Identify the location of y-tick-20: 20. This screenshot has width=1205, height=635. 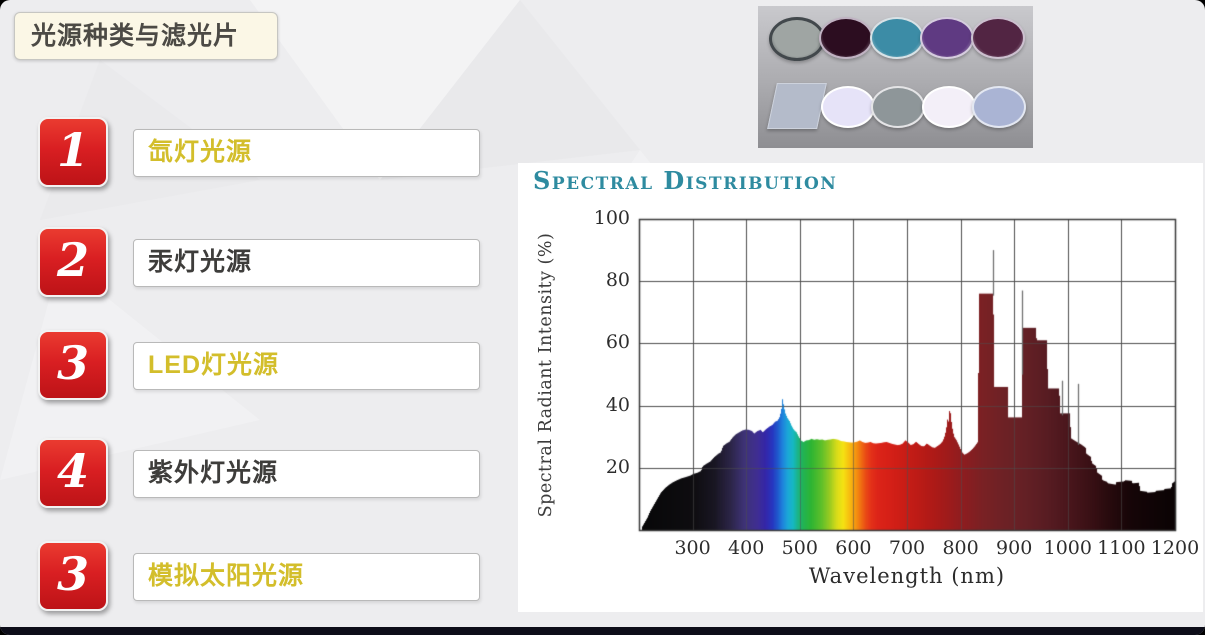
(617, 466).